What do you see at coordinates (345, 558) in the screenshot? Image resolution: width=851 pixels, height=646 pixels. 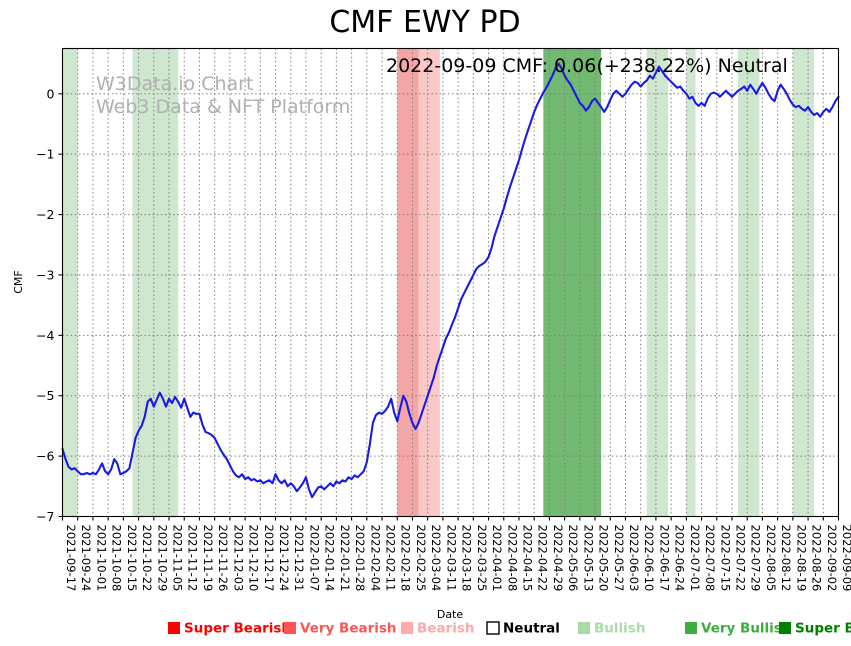 I see `x-tick-label: 2022-01-21` at bounding box center [345, 558].